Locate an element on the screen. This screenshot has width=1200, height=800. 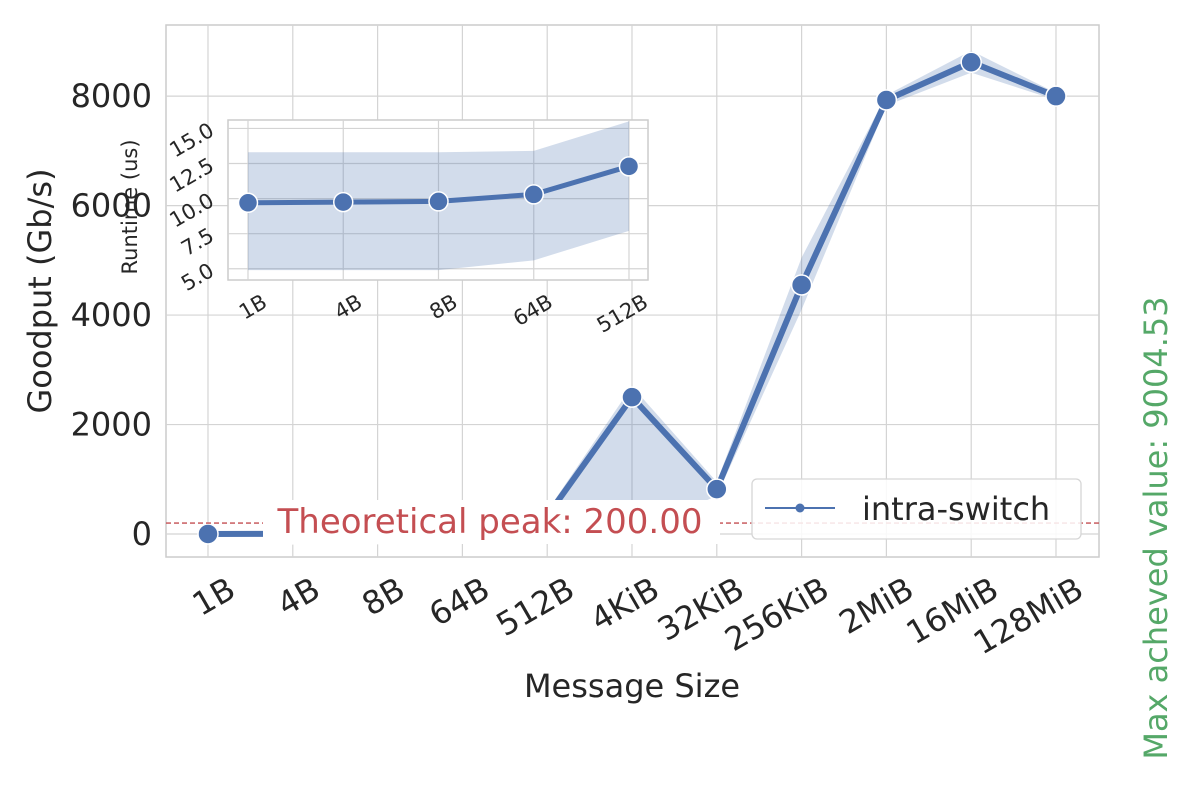
max-value-note: Max acheved value: 9004.53 is located at coordinates (1156, 527).